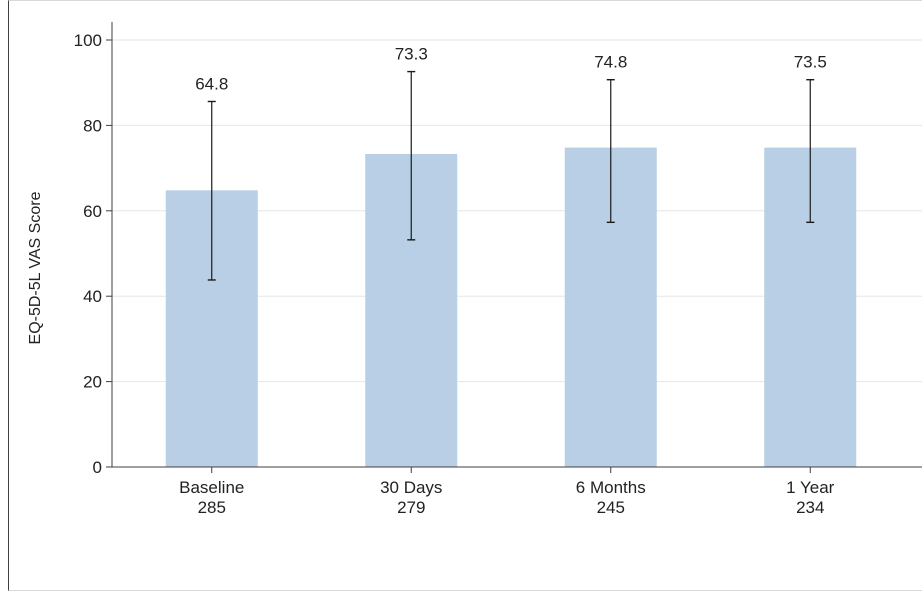  What do you see at coordinates (411, 487) in the screenshot?
I see `x-tick-label: 30 Days` at bounding box center [411, 487].